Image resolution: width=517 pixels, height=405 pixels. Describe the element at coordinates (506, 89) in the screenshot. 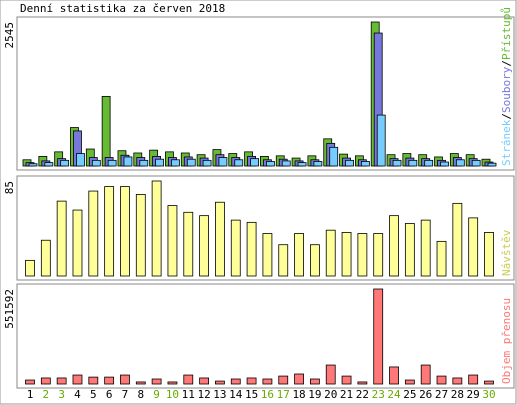

I see `legend-entry: Soubory` at that location.